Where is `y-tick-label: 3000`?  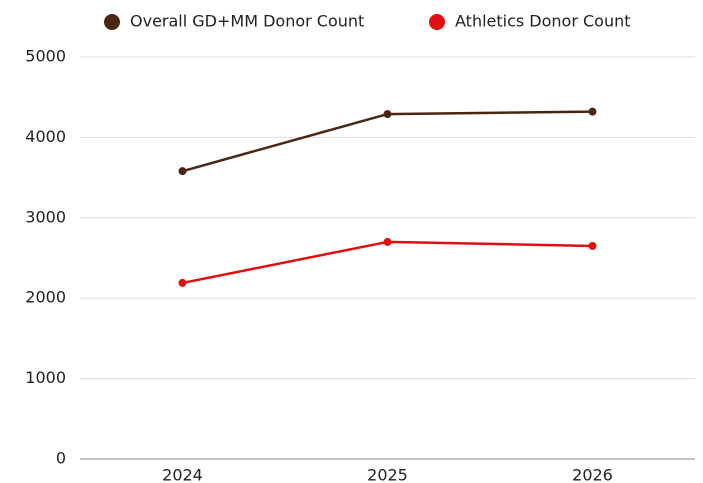 y-tick-label: 3000 is located at coordinates (45, 216).